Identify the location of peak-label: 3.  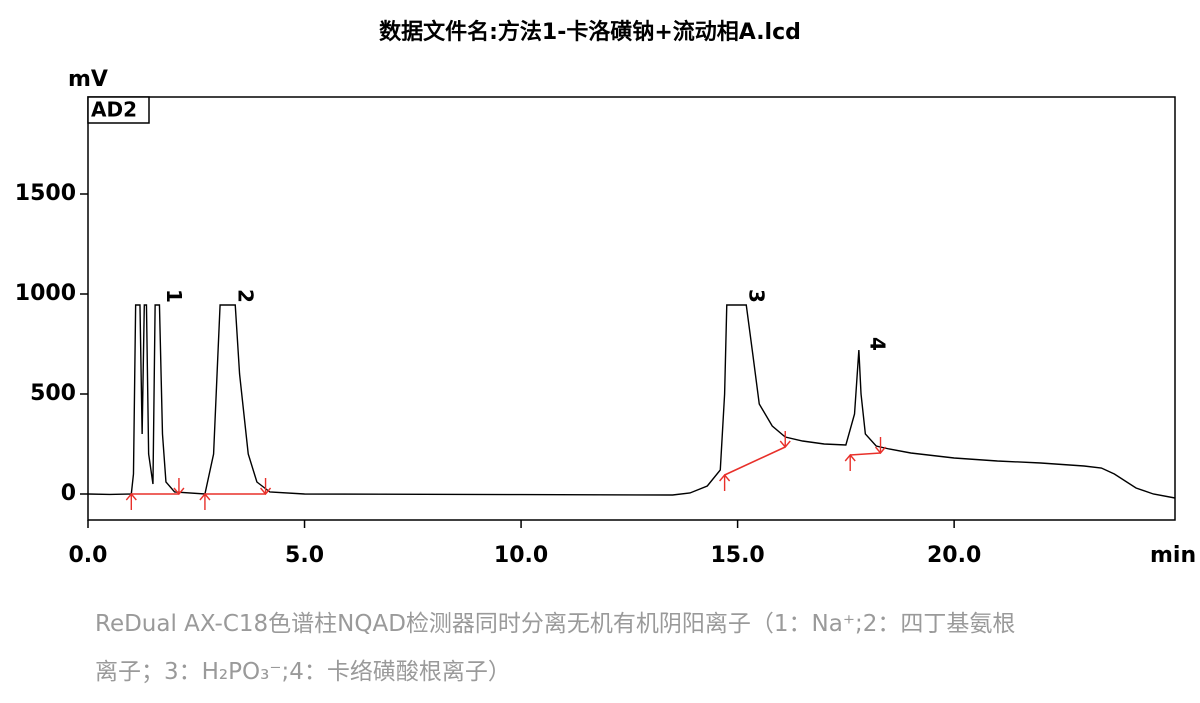
(756, 296).